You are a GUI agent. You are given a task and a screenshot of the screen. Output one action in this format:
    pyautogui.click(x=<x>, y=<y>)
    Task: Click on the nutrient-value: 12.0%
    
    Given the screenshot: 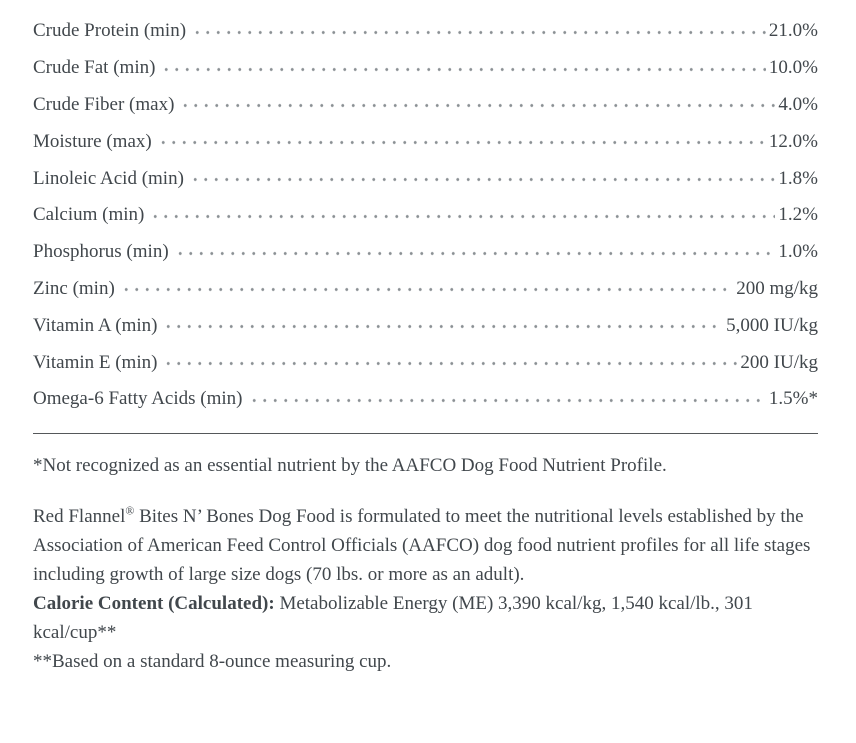 What is the action you would take?
    pyautogui.click(x=793, y=141)
    